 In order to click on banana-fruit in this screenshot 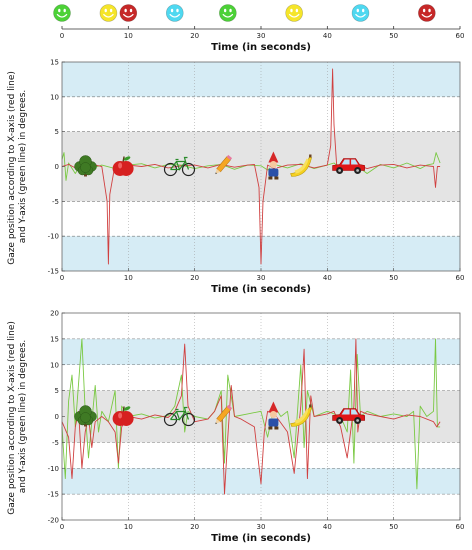, I will do `click(301, 166)`.